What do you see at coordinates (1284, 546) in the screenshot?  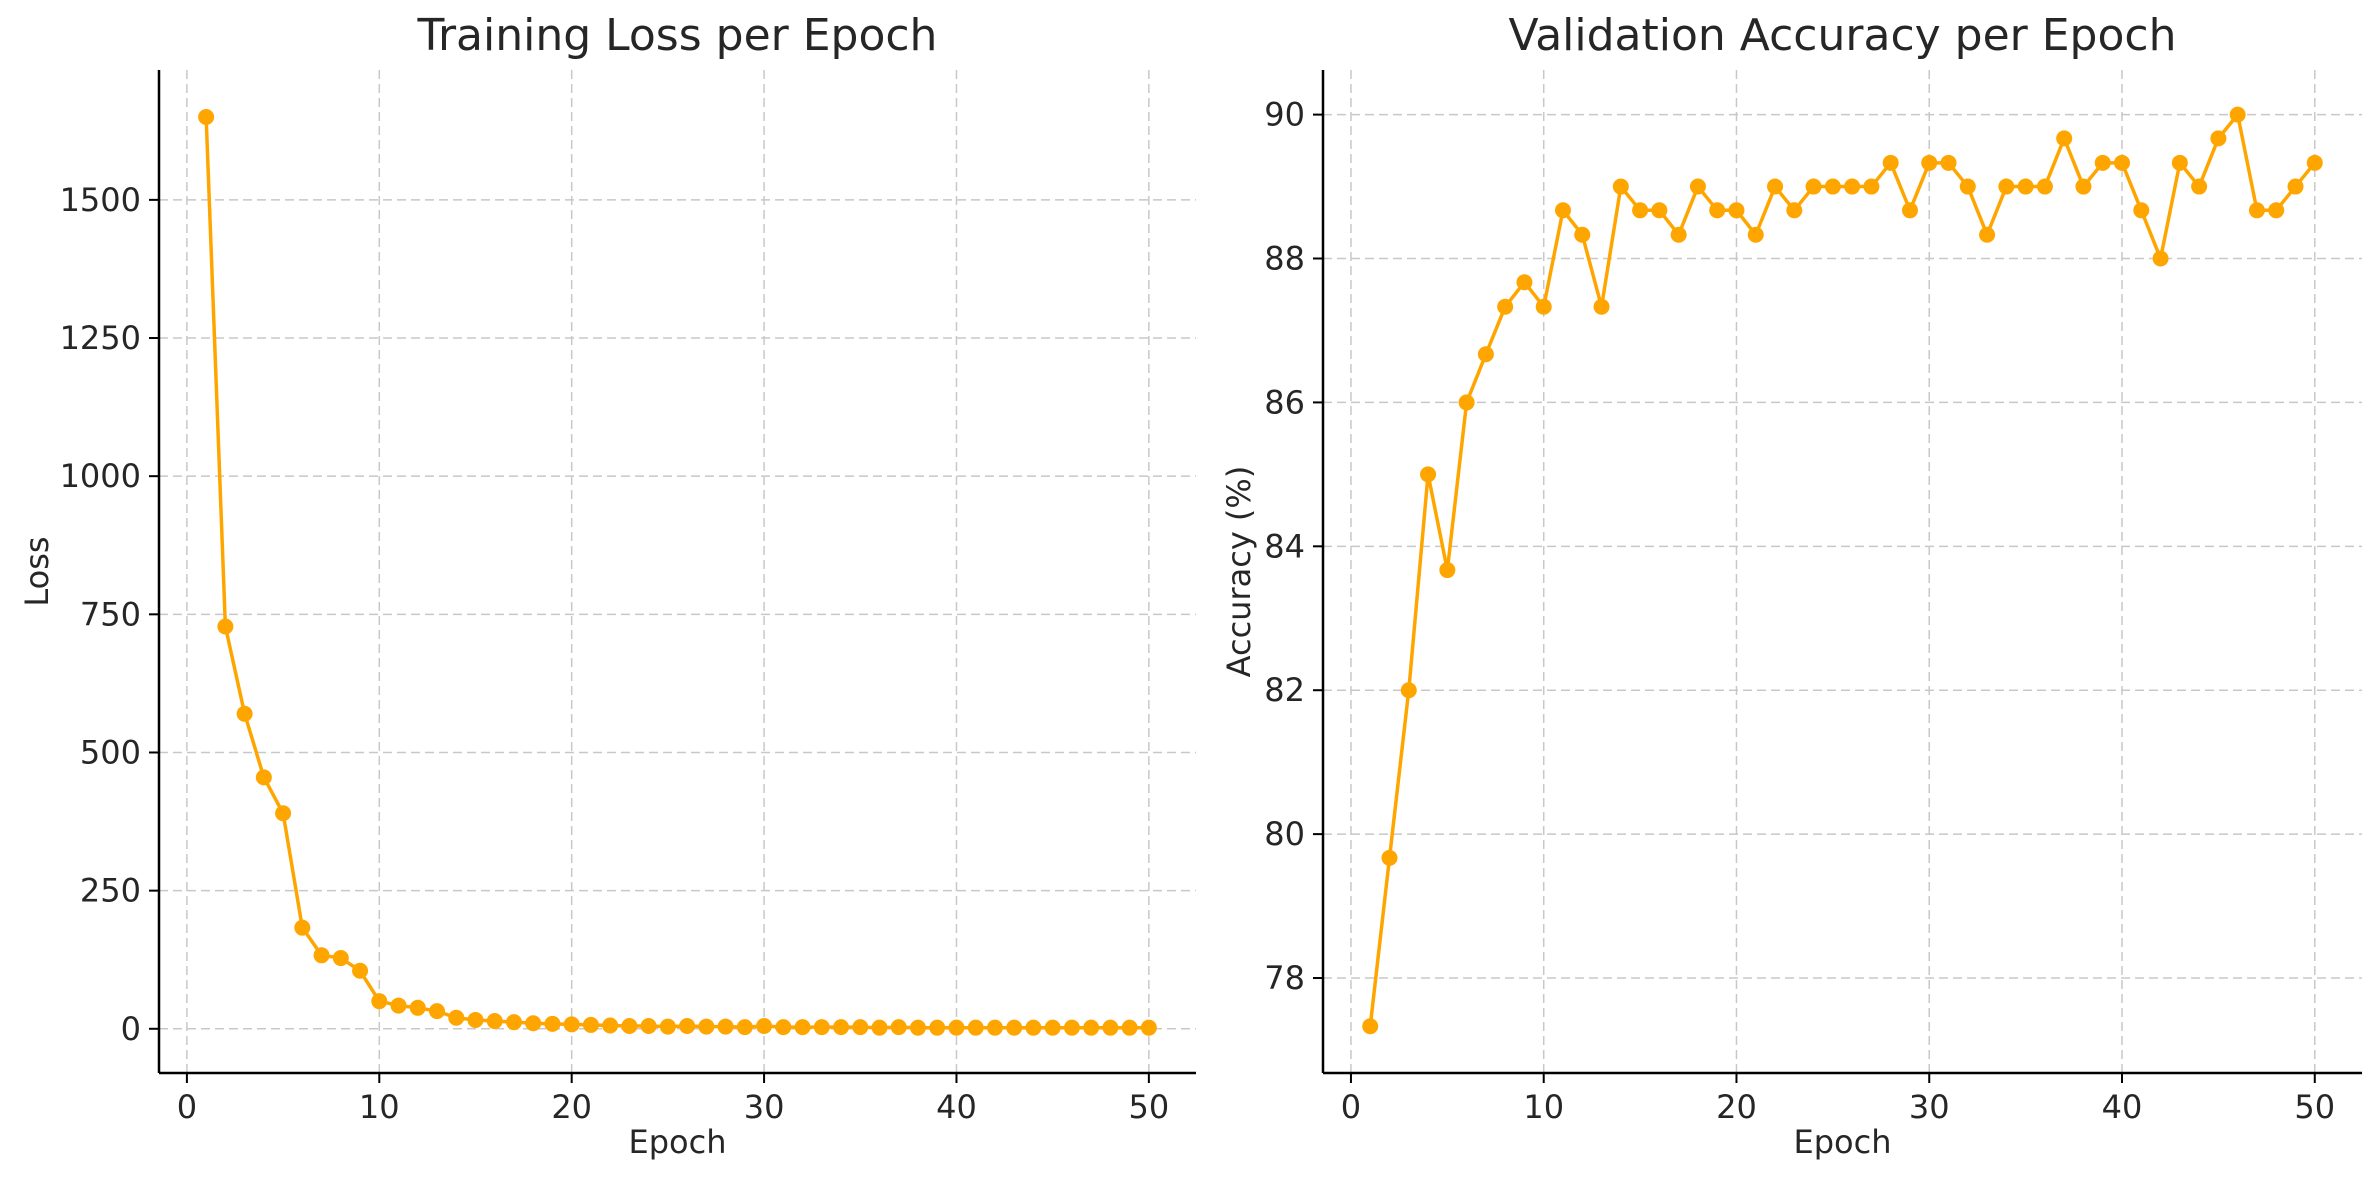 I see `y-tick-label: 84` at bounding box center [1284, 546].